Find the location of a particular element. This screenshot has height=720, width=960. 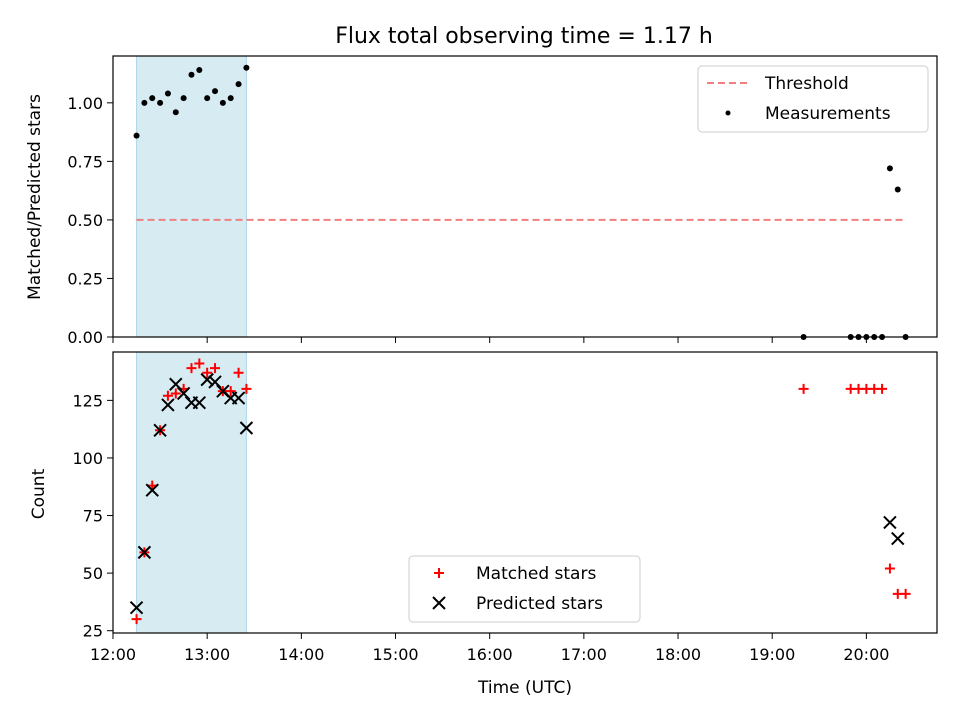

y-tick-label: 75 is located at coordinates (93, 516).